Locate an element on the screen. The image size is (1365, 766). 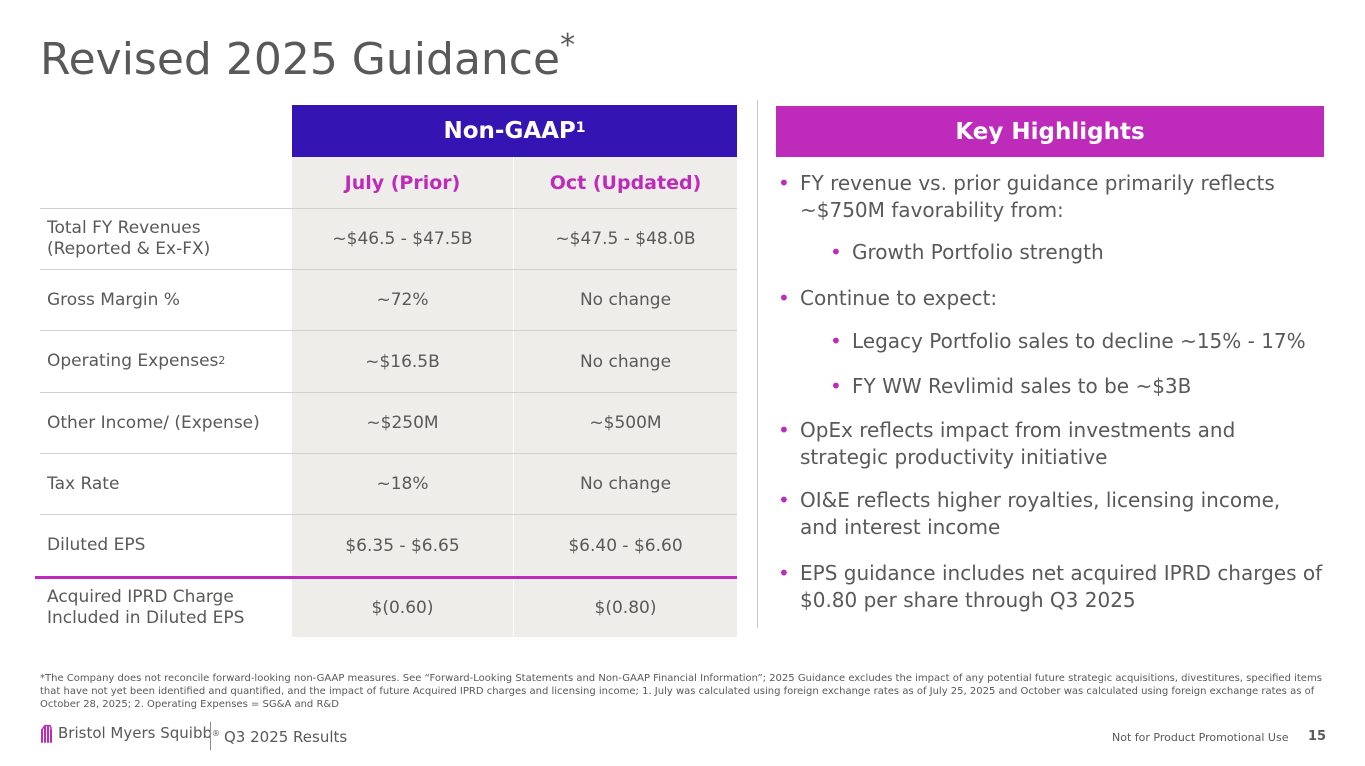
table-row: Diluted EPS $6.35 - $6.65 $6.40 - $6.60 is located at coordinates (388, 545).